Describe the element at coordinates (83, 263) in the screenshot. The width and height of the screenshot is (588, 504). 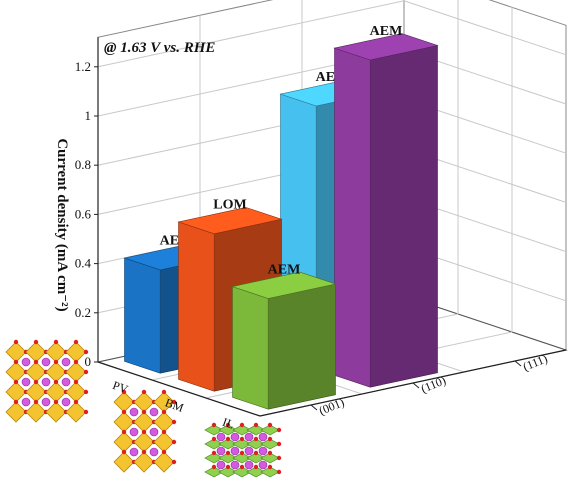
I see `y-tick-label: 0.4` at that location.